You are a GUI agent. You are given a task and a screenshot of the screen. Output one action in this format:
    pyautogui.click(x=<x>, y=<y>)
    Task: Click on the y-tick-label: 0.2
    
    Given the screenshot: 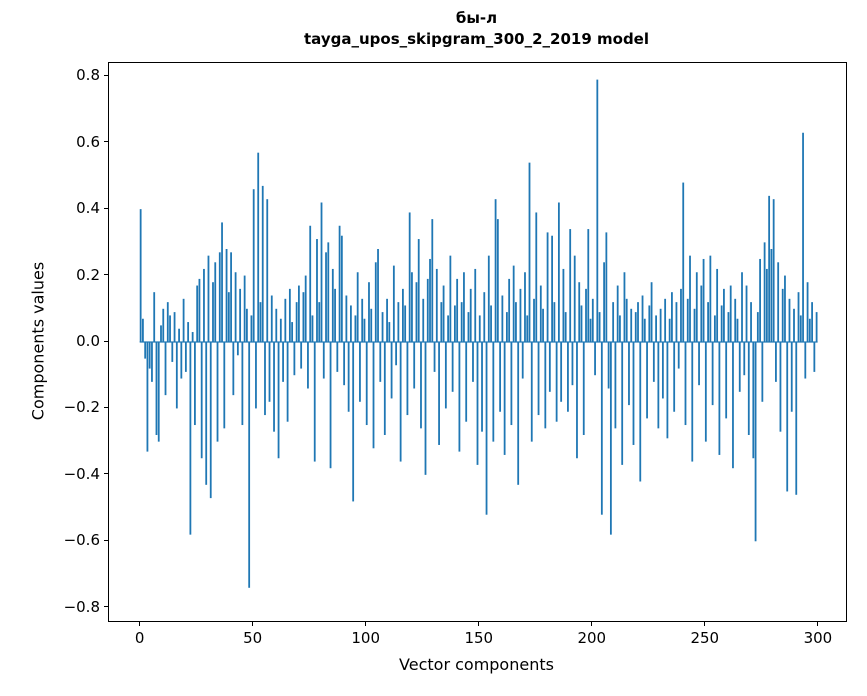 What is the action you would take?
    pyautogui.click(x=88, y=274)
    